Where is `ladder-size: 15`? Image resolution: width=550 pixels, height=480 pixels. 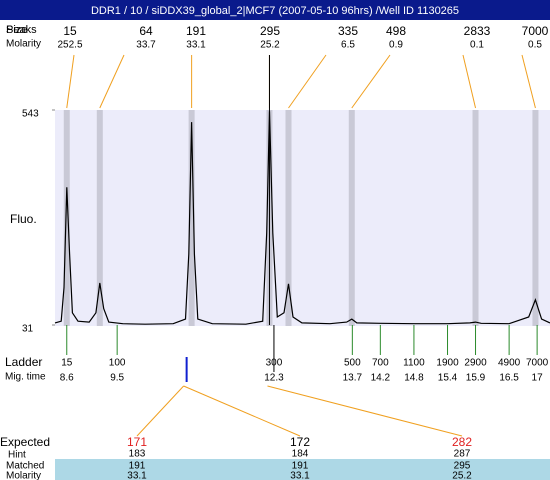
ladder-size: 15 is located at coordinates (67, 363).